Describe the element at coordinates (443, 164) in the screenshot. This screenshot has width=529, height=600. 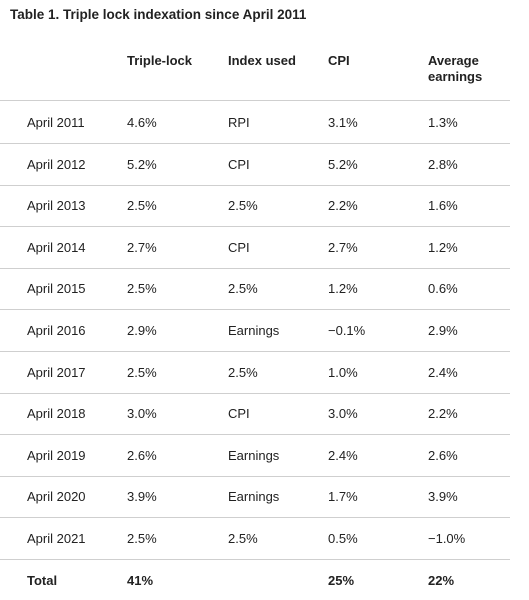
I see `cell: 2.8%` at that location.